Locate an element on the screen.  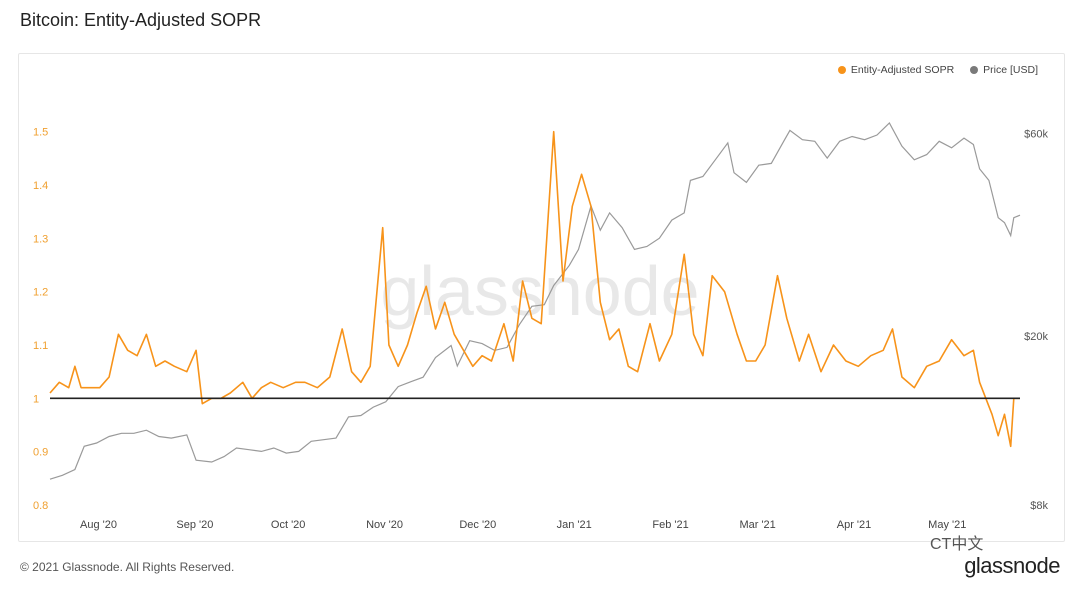
legend-item-price: Price [USD] is located at coordinates (1004, 70).